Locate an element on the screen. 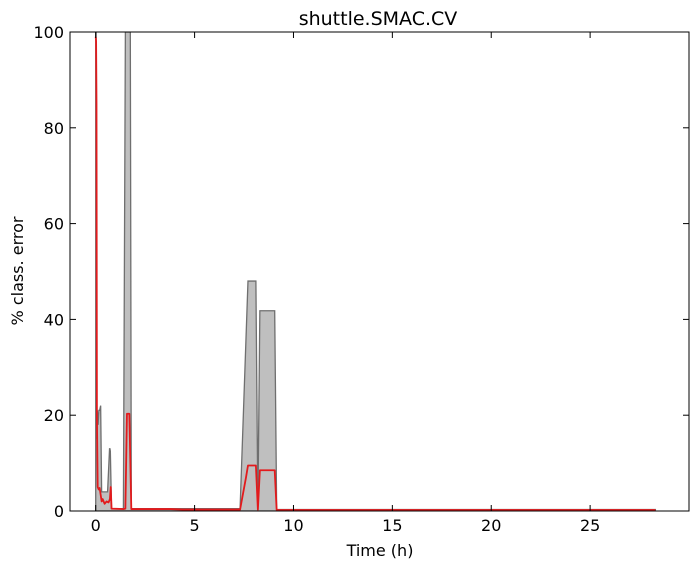 This screenshot has width=699, height=570. x-axis-label: Time (h) is located at coordinates (380, 550).